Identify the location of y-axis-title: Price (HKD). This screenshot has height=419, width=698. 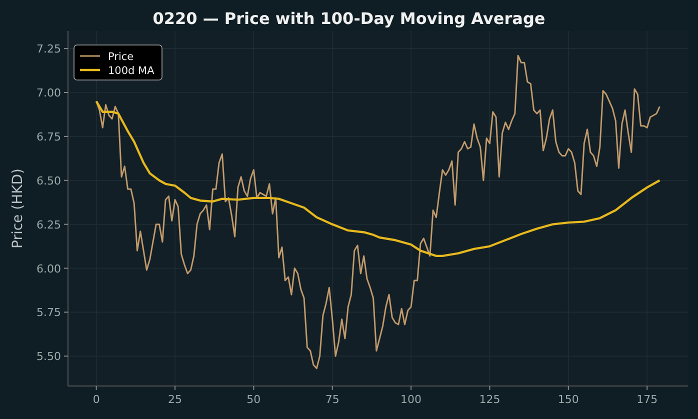
(18, 208).